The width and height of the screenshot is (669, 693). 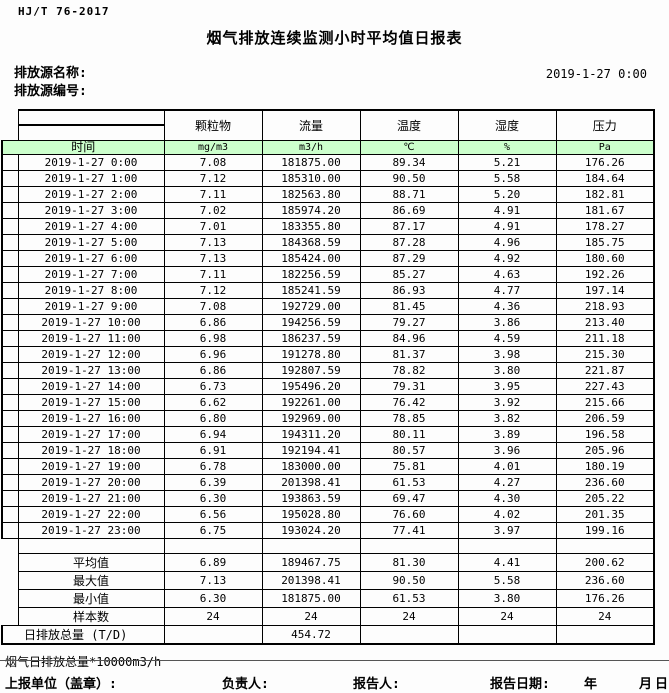 What do you see at coordinates (311, 580) in the screenshot?
I see `summary-value: 201398.41` at bounding box center [311, 580].